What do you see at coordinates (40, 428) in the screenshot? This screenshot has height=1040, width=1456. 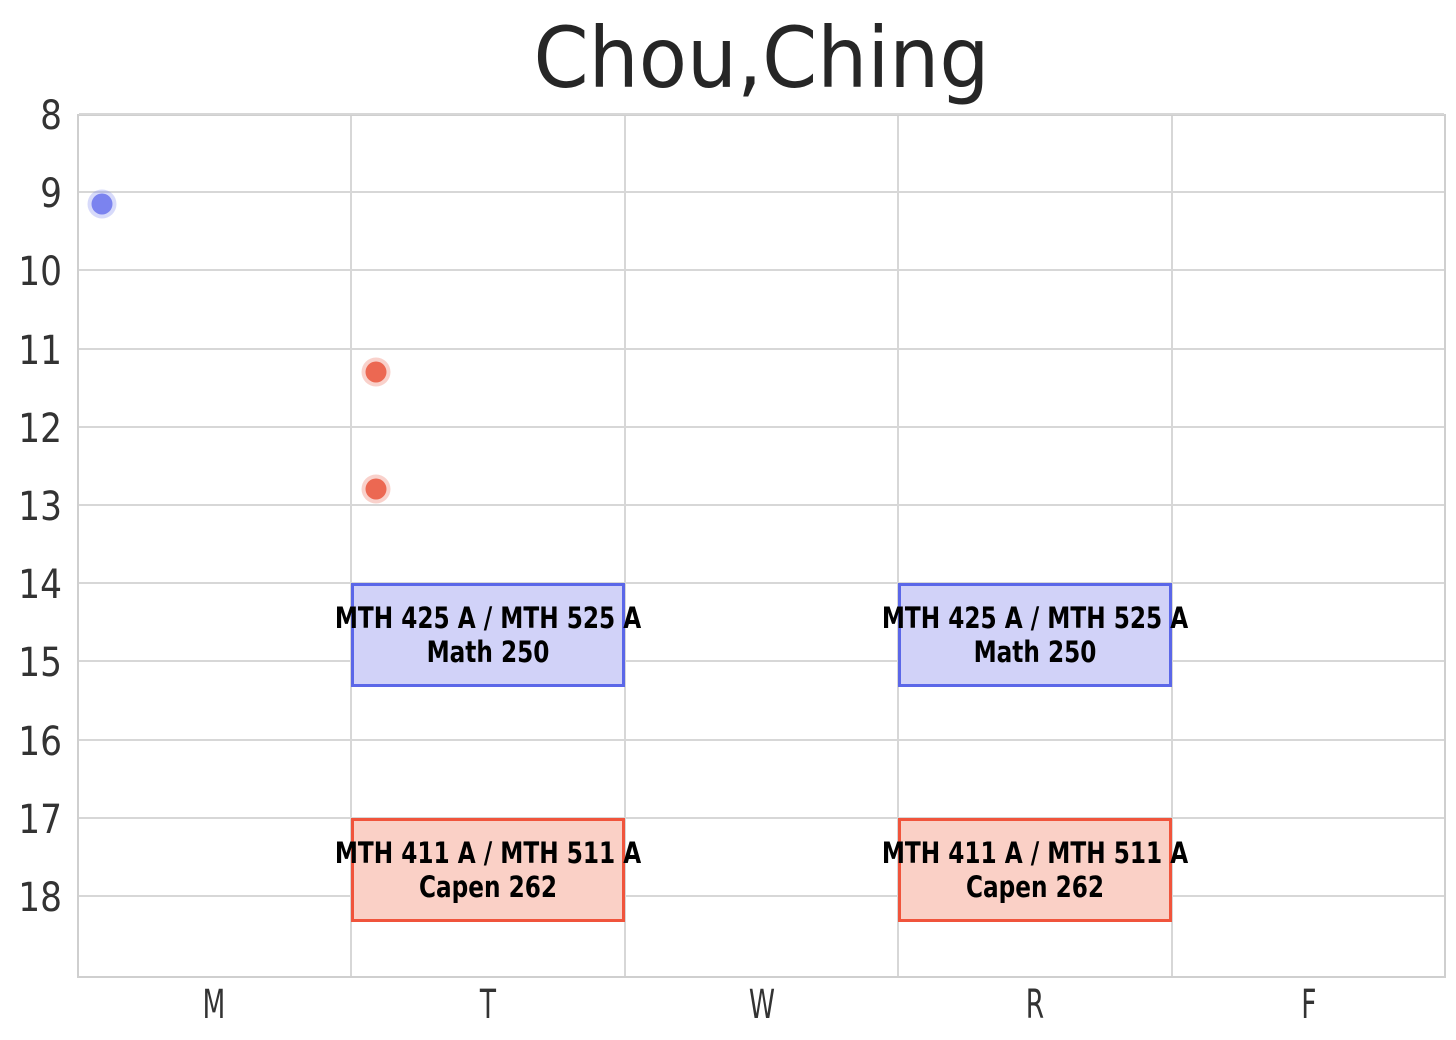 I see `y-axis-tick-label: 12` at bounding box center [40, 428].